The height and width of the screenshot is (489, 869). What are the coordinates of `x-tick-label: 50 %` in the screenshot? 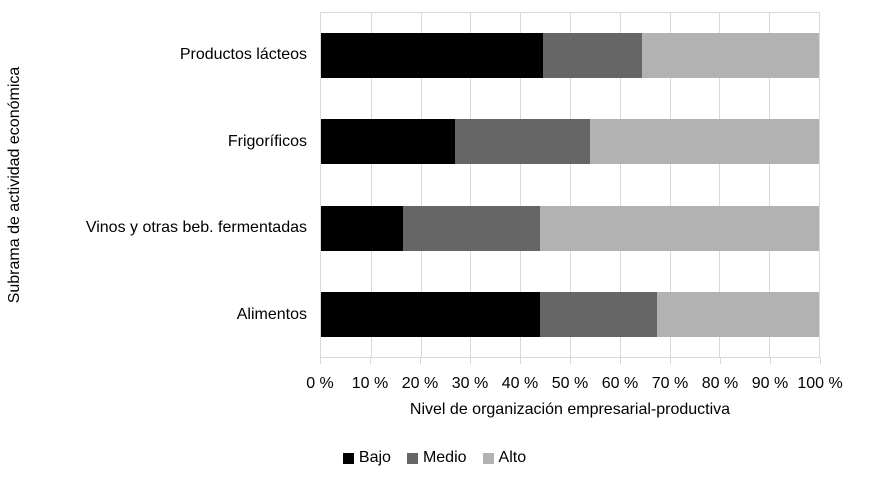 It's located at (570, 383).